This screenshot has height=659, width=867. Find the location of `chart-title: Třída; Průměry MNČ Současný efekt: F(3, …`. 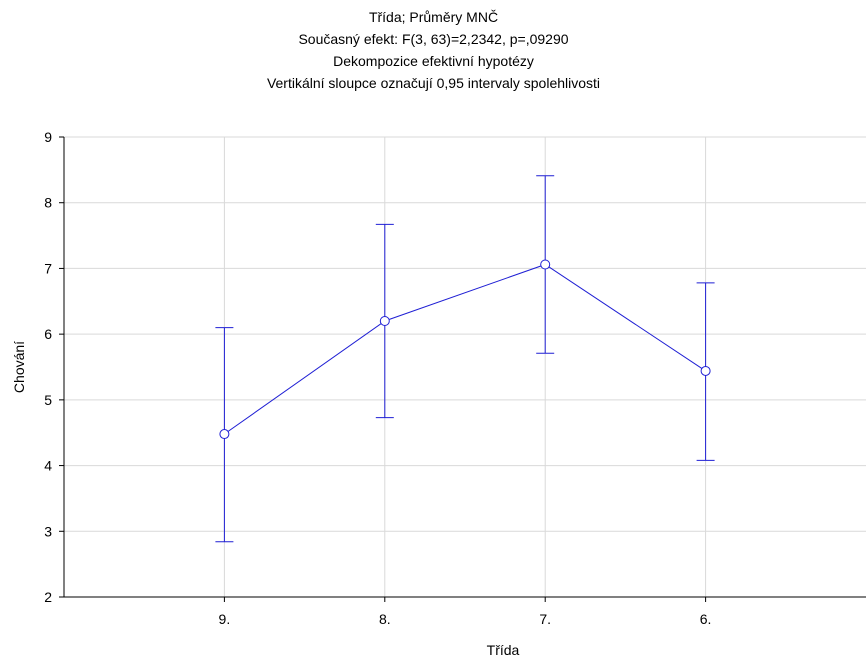

chart-title: Třída; Průměry MNČ Současný efekt: F(3, … is located at coordinates (433, 50).